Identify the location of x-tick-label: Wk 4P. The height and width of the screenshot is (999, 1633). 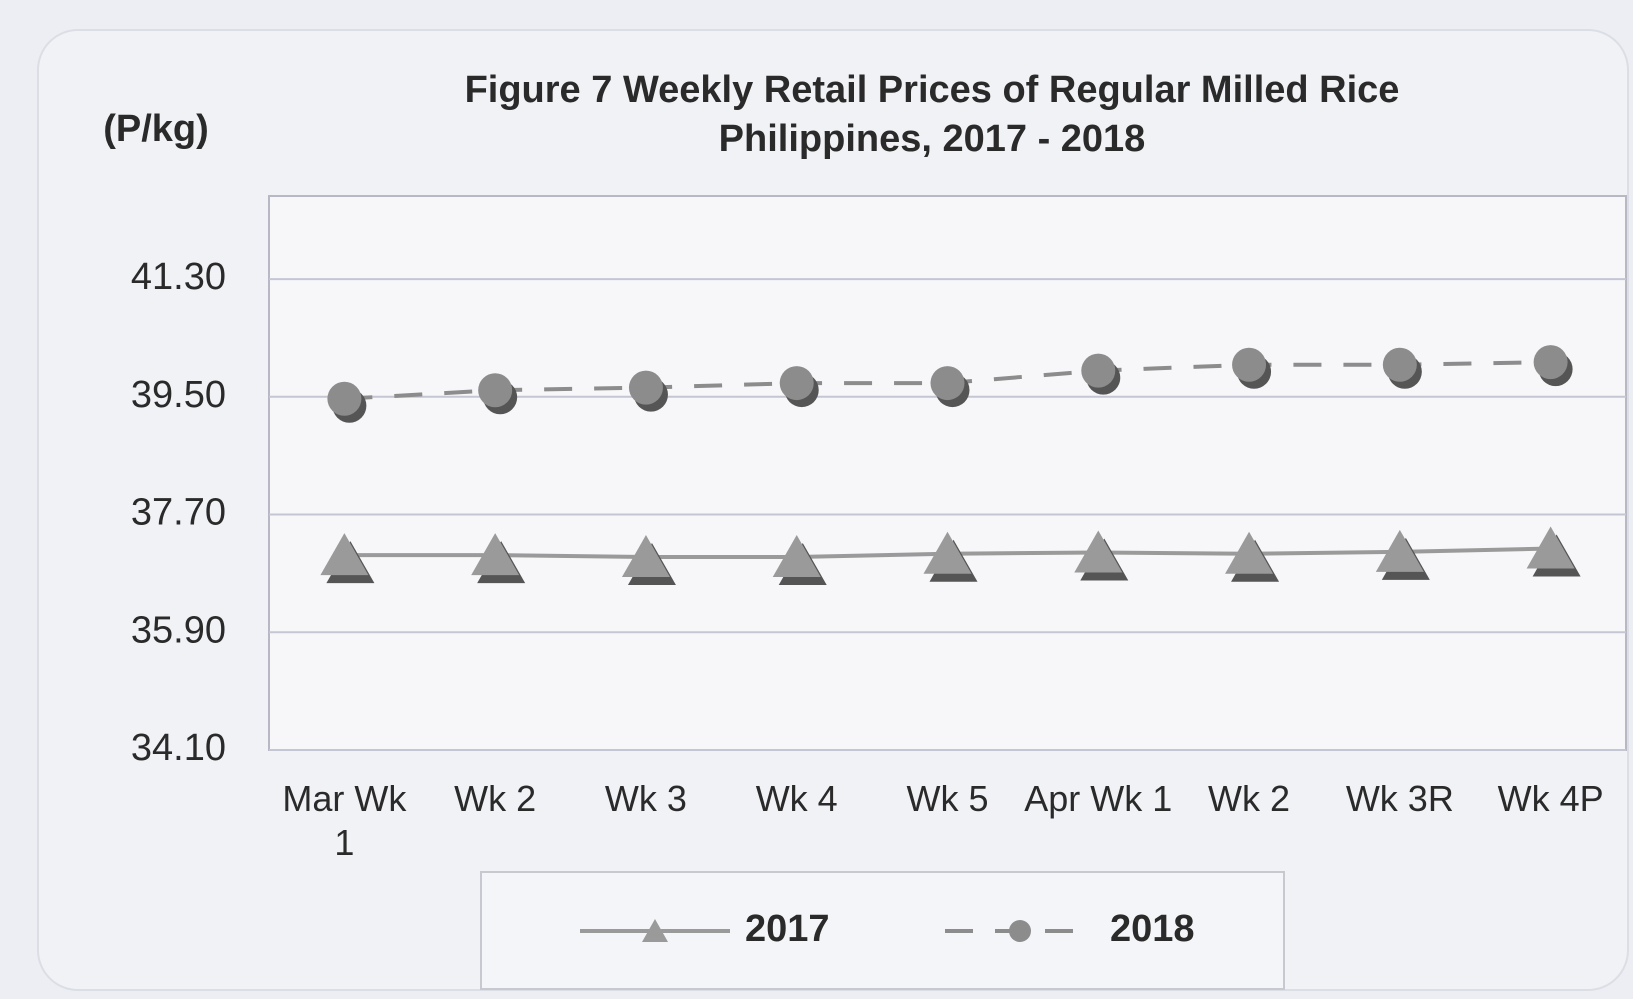
(1550, 798).